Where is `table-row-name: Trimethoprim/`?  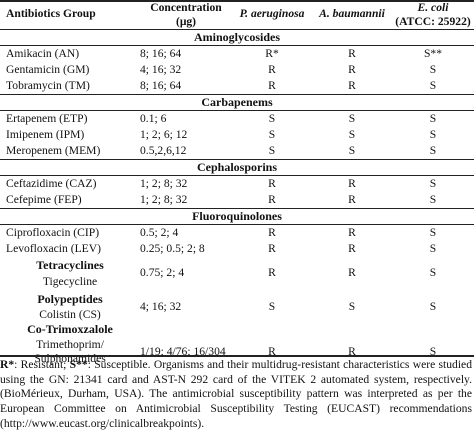 table-row-name: Trimethoprim/ is located at coordinates (70, 344).